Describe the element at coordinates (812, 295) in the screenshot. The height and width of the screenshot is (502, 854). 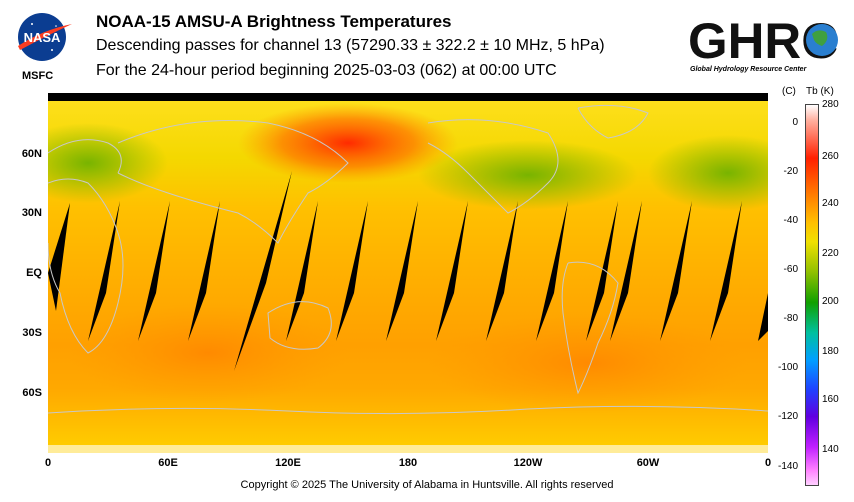
I see `colorbar` at that location.